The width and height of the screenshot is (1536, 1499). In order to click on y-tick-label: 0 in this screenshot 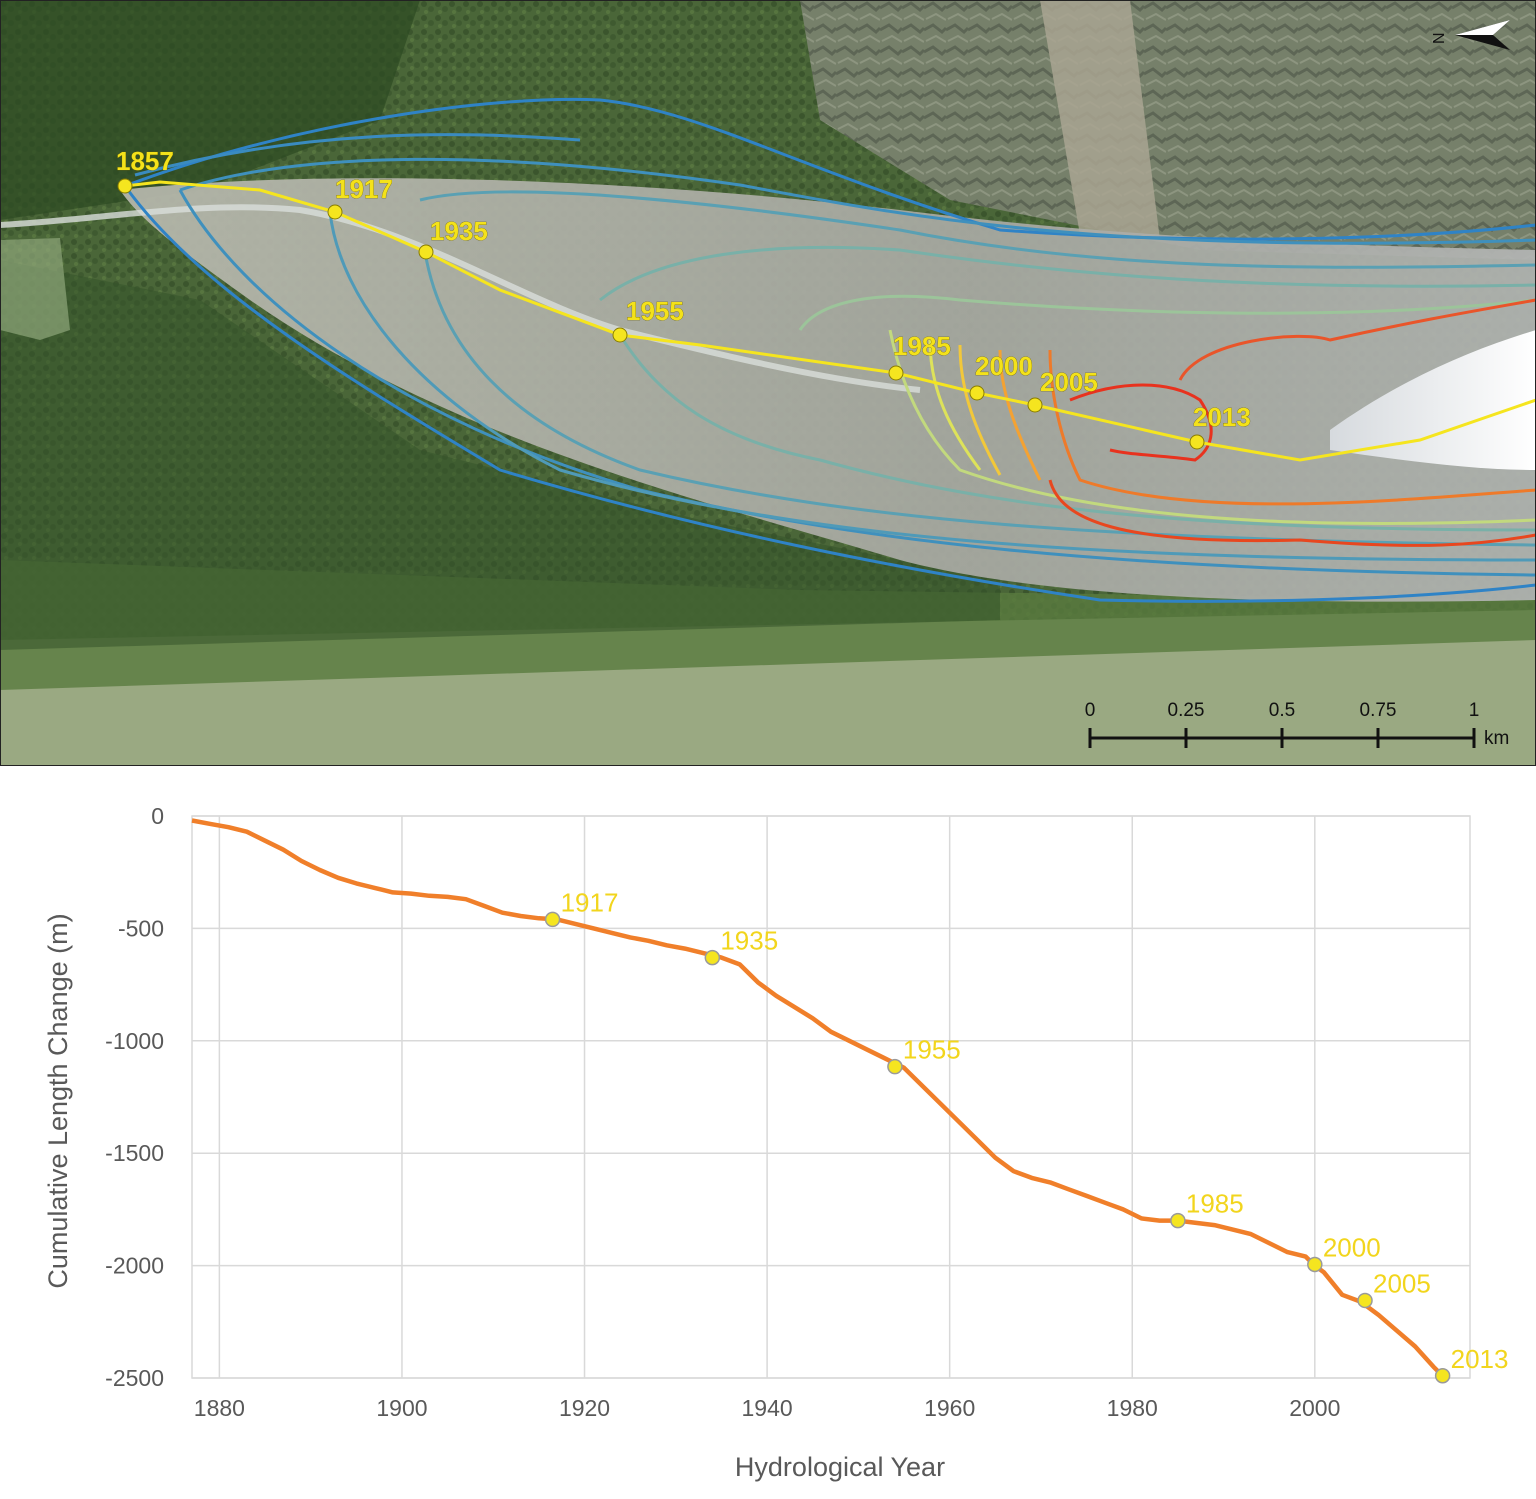, I will do `click(157, 816)`.